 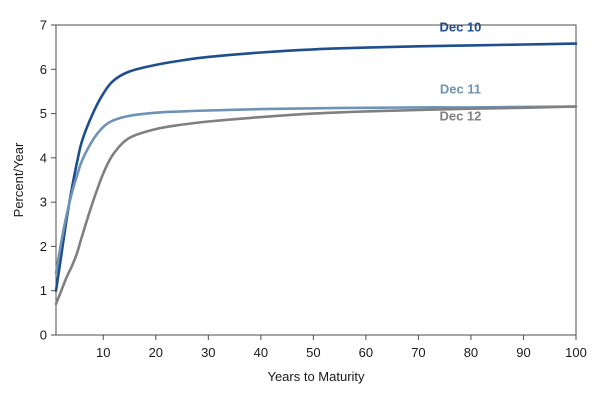 What do you see at coordinates (418, 352) in the screenshot?
I see `x-tick-label: 70` at bounding box center [418, 352].